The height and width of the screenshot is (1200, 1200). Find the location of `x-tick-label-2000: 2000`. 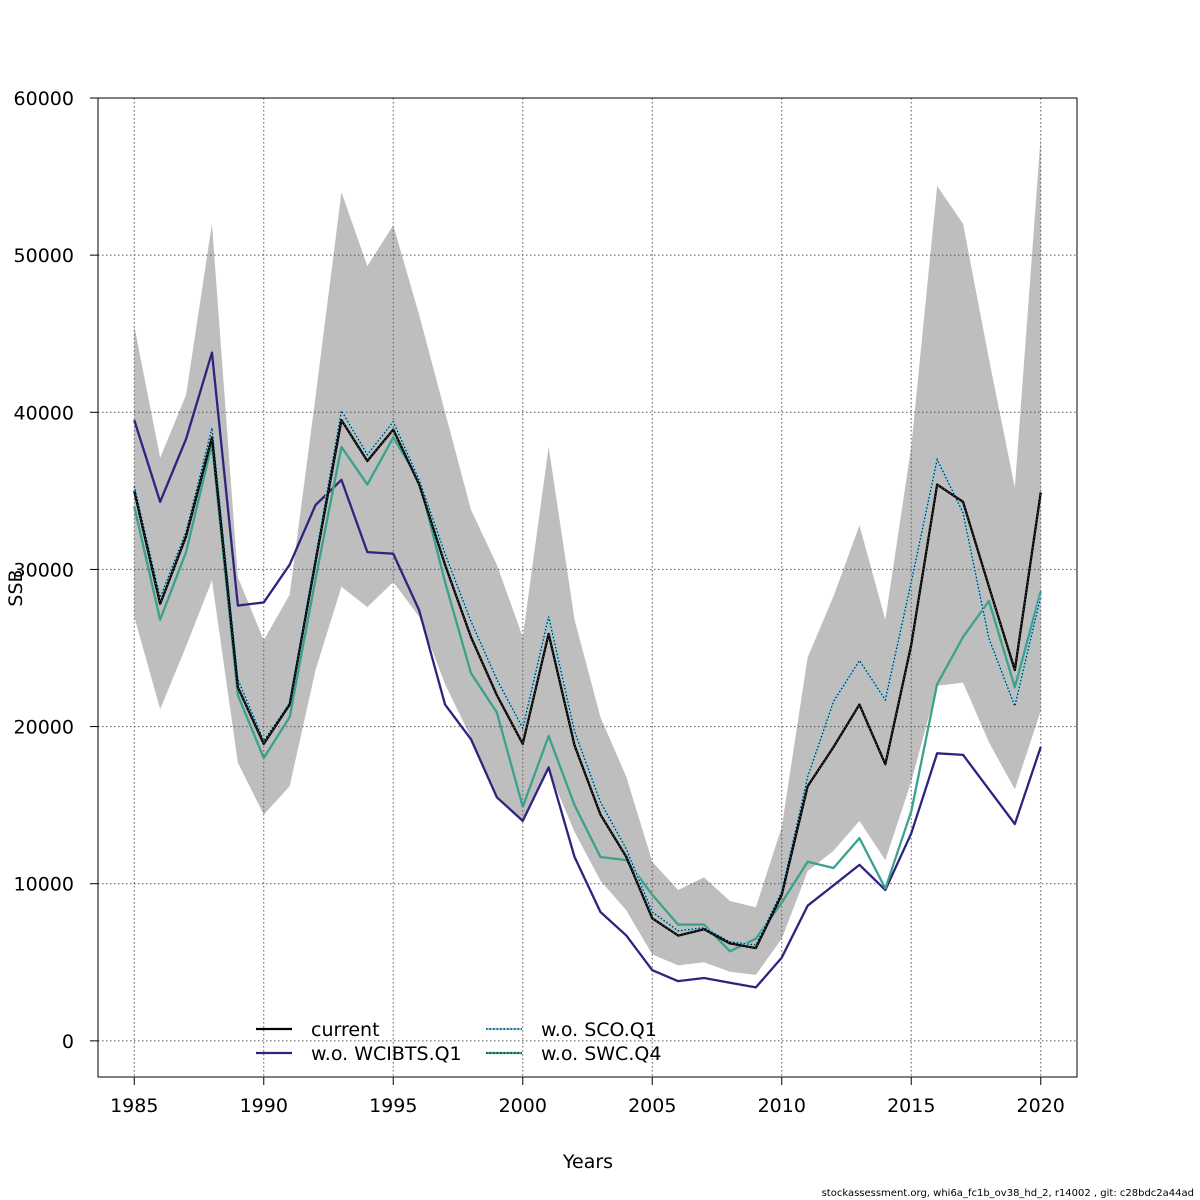

x-tick-label-2000: 2000 is located at coordinates (523, 1106).